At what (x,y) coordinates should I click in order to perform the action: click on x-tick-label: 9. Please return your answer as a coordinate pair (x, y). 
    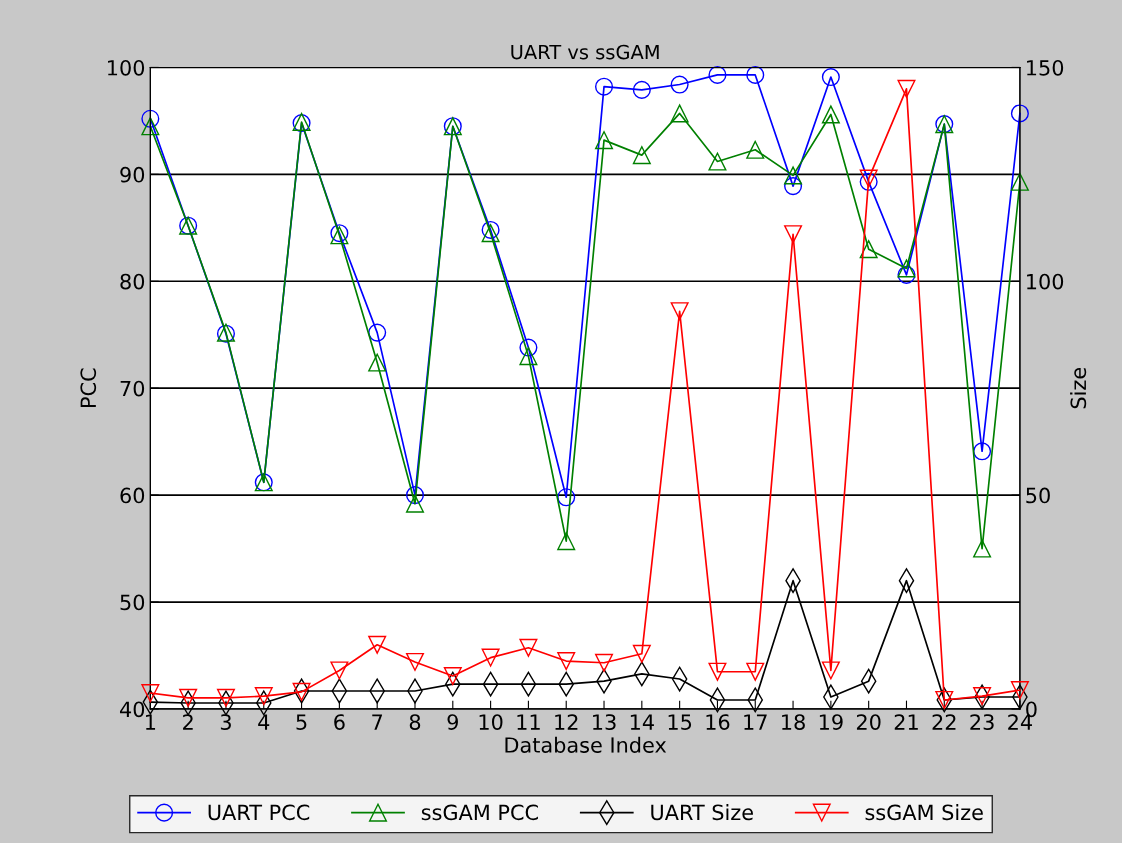
    Looking at the image, I should click on (452, 722).